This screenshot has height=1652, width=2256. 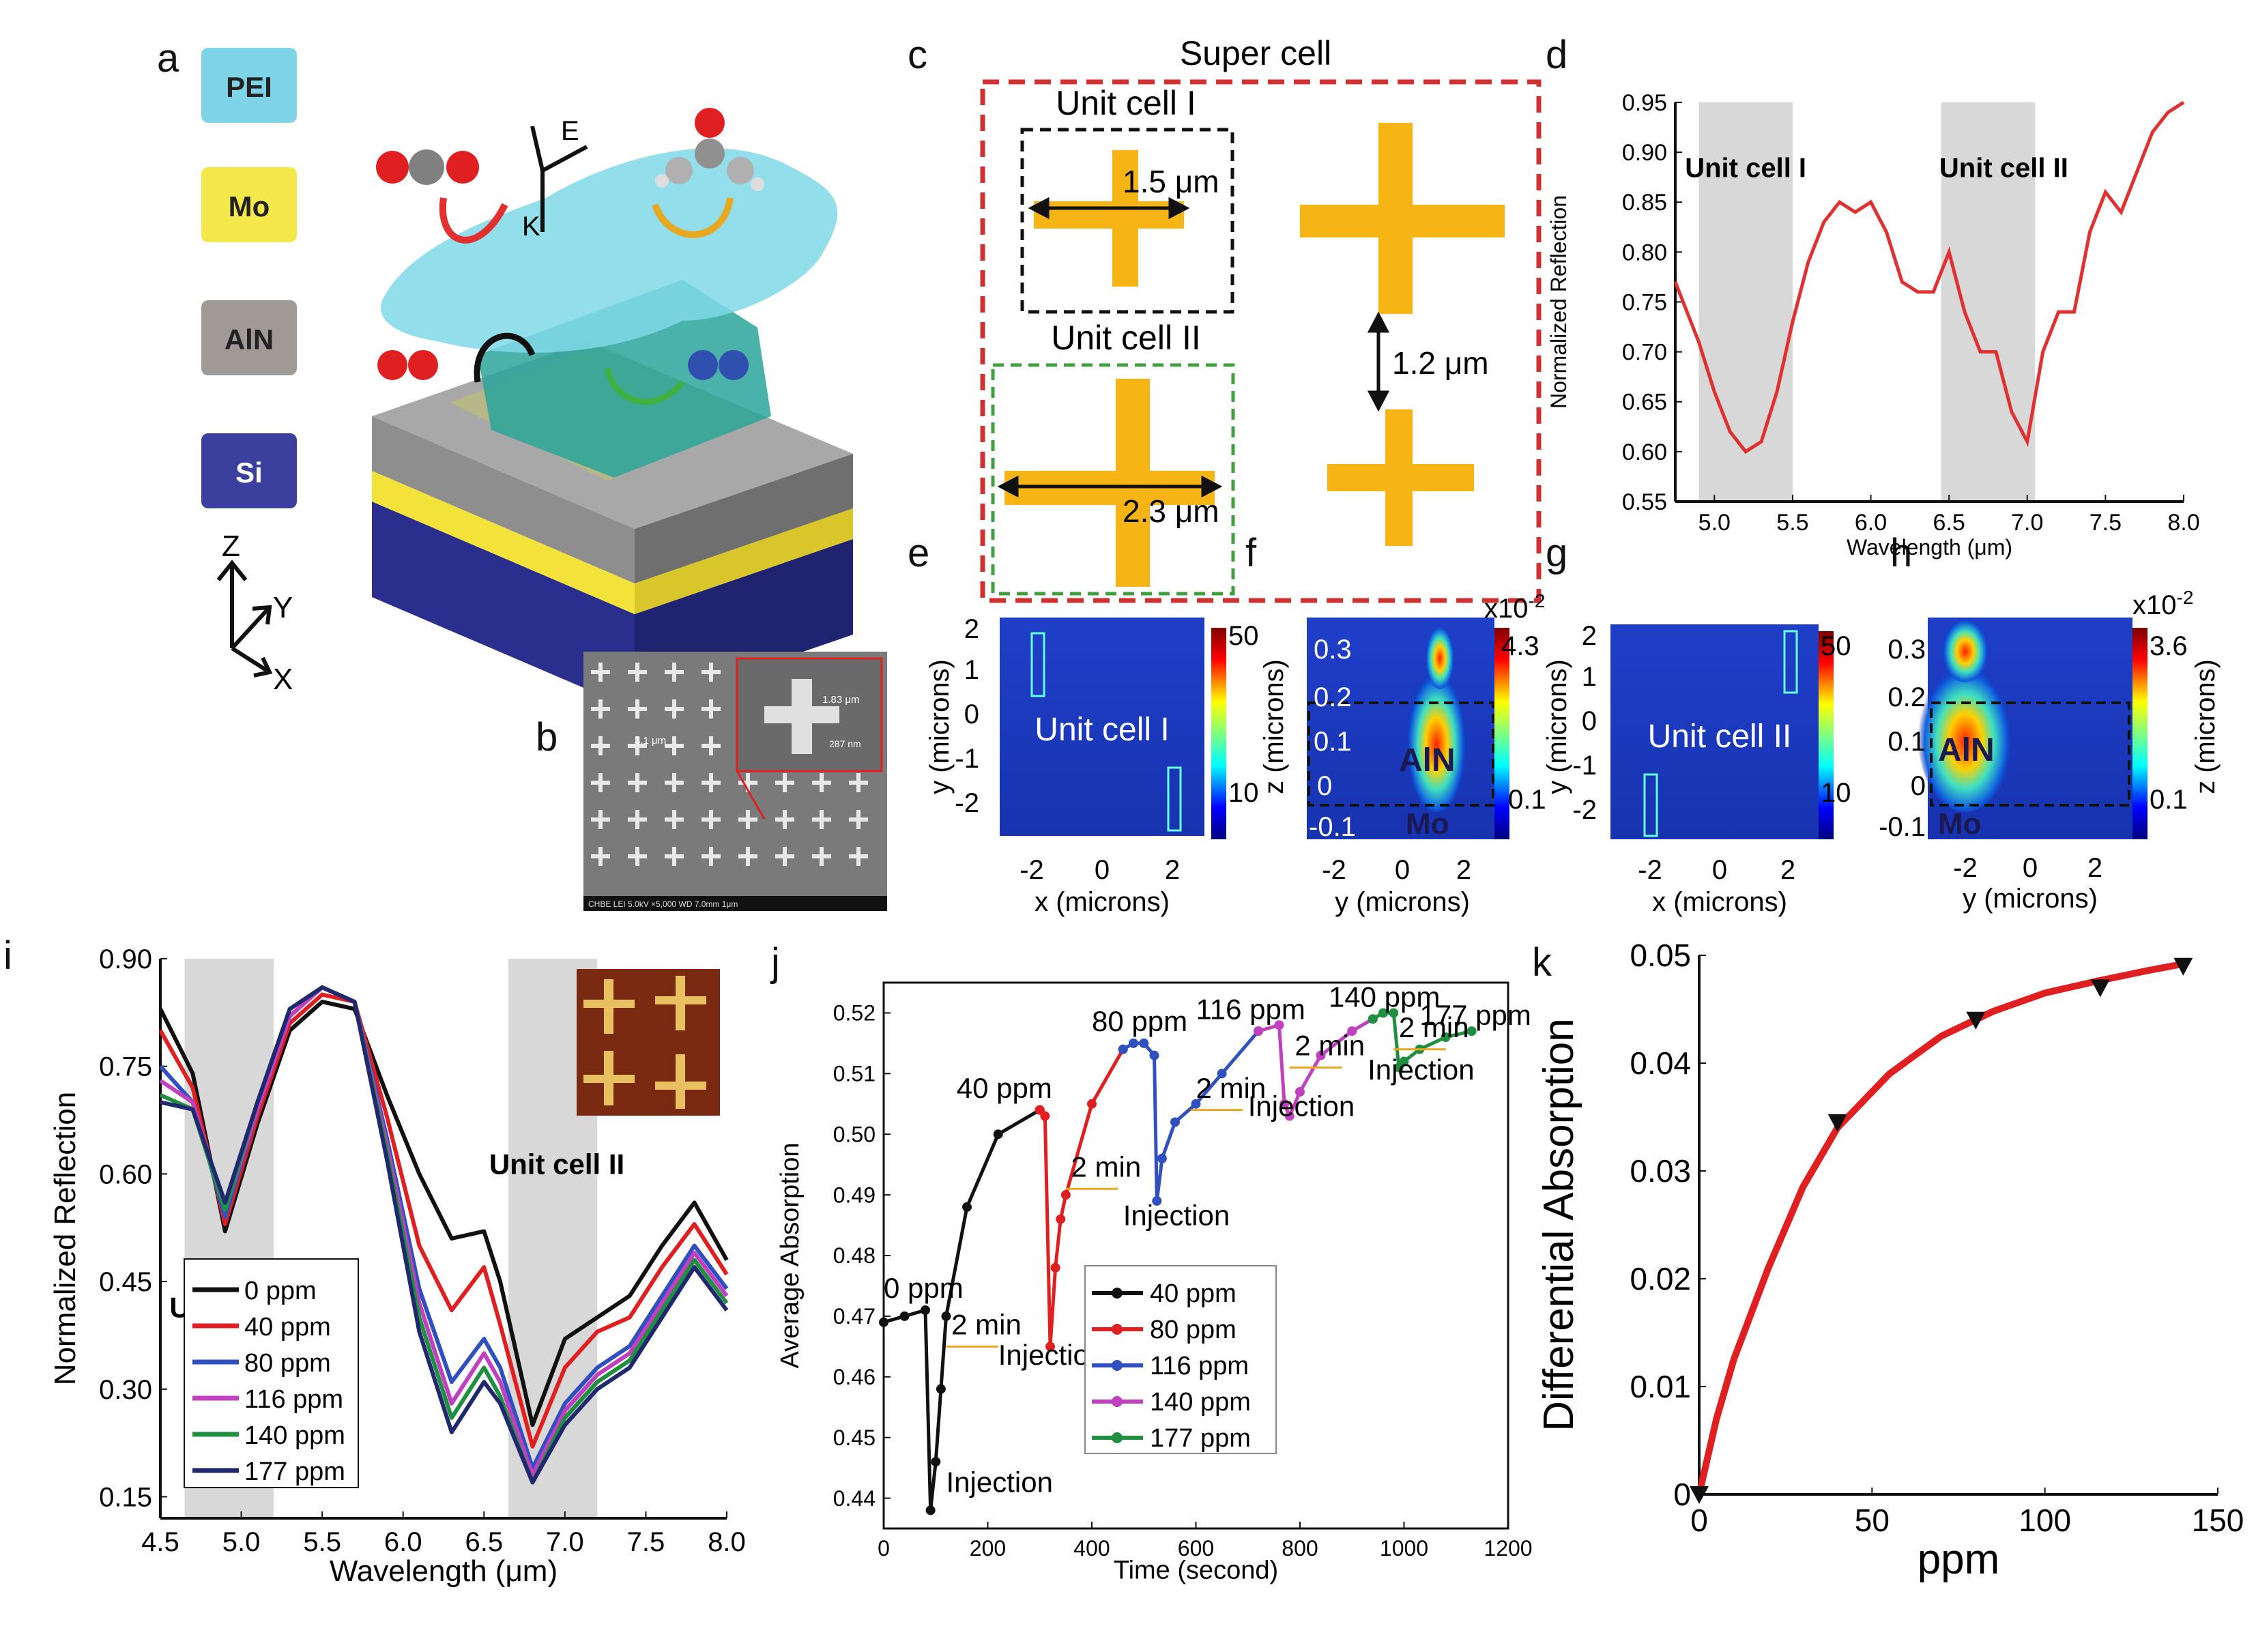 What do you see at coordinates (1251, 553) in the screenshot?
I see `panel-label-f: f` at bounding box center [1251, 553].